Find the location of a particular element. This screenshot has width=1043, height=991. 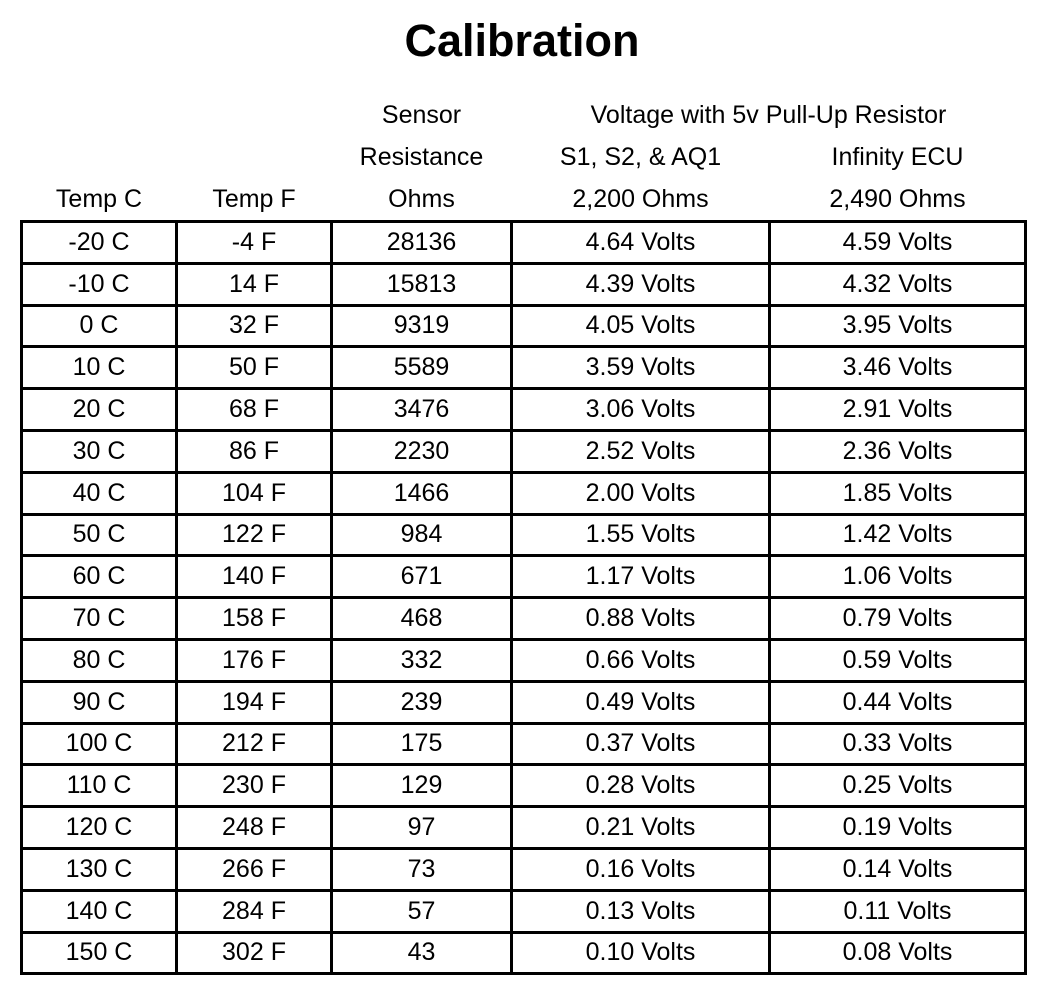

volts-2490-cell: 0.44 Volts is located at coordinates (897, 702).